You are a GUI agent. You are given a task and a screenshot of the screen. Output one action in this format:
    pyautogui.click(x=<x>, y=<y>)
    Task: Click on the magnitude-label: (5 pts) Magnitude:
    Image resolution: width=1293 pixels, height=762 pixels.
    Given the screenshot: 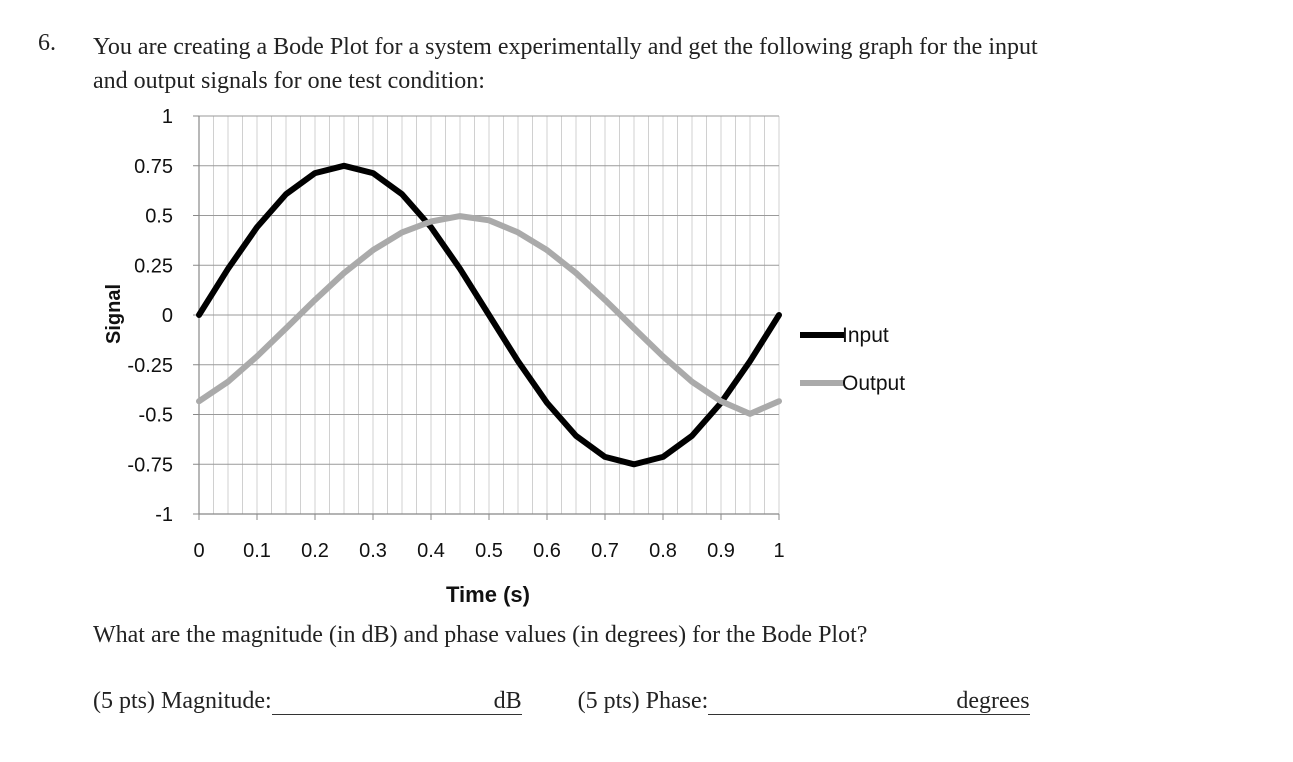 What is the action you would take?
    pyautogui.click(x=182, y=701)
    